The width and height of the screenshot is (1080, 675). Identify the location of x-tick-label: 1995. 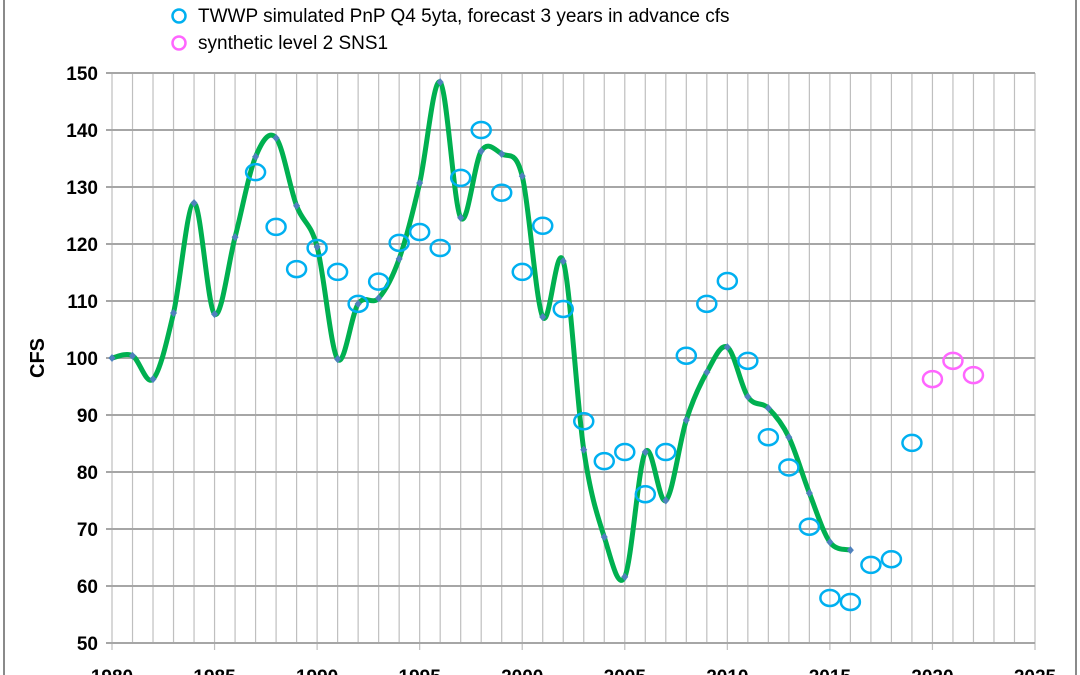
(420, 671).